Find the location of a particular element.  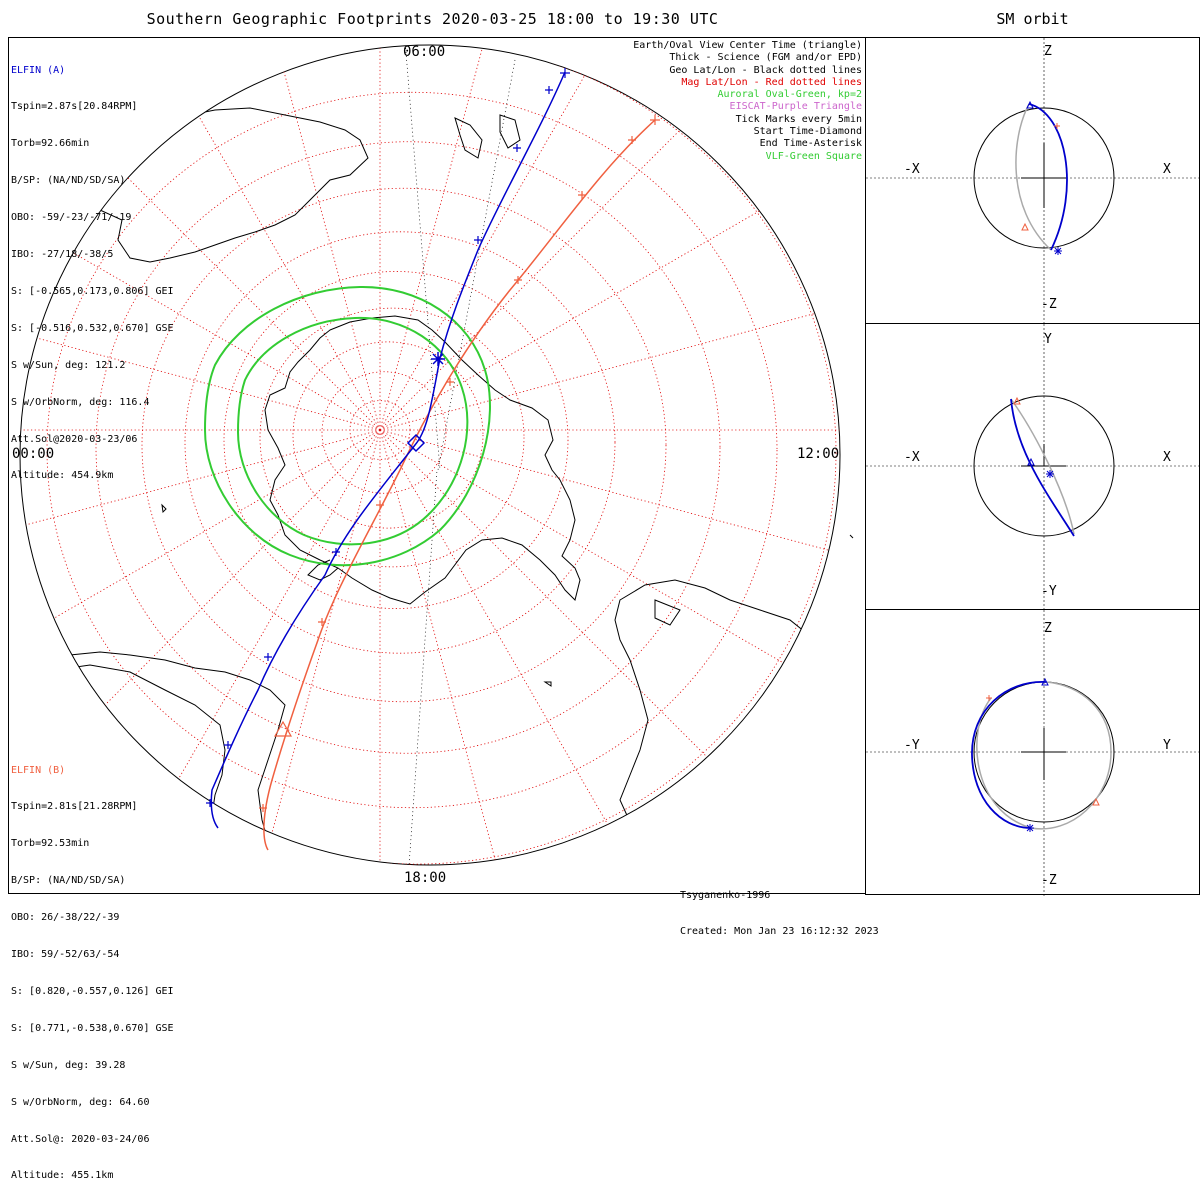

legend-item: Thick - Science (FGM and/or EPD) is located at coordinates (765, 58).